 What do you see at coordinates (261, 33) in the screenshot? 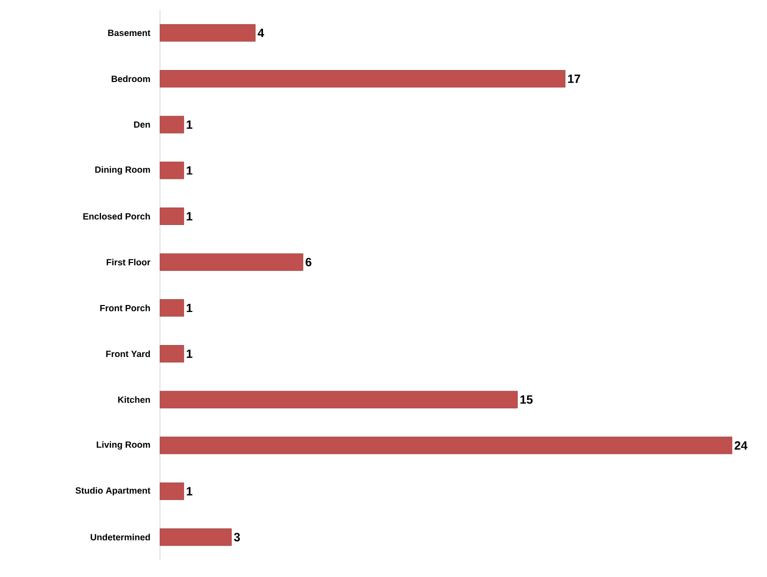
I see `data-label: 4` at bounding box center [261, 33].